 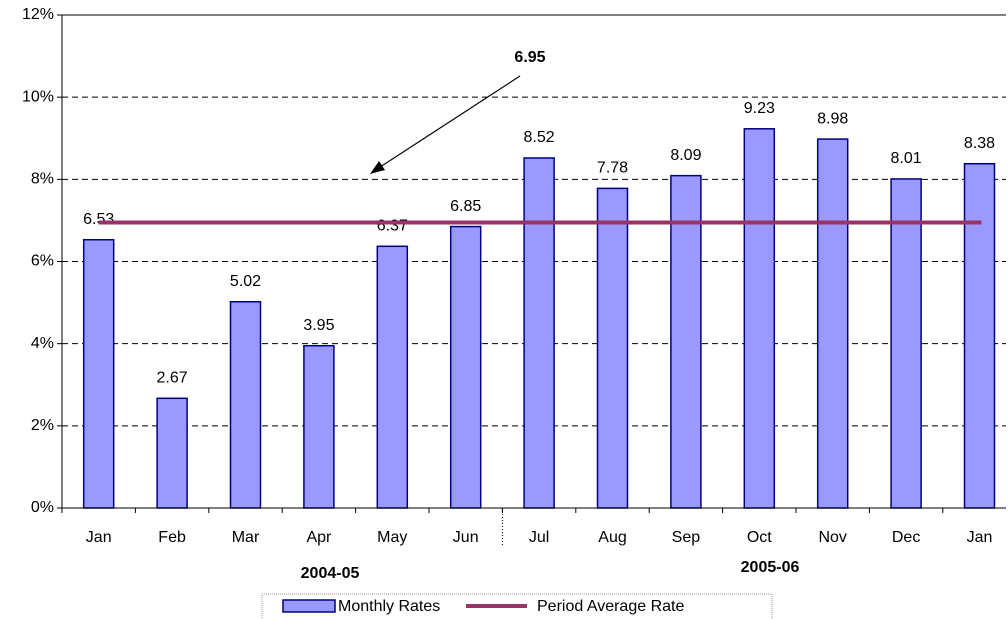 I want to click on average-annotation: 6.95, so click(x=529, y=57).